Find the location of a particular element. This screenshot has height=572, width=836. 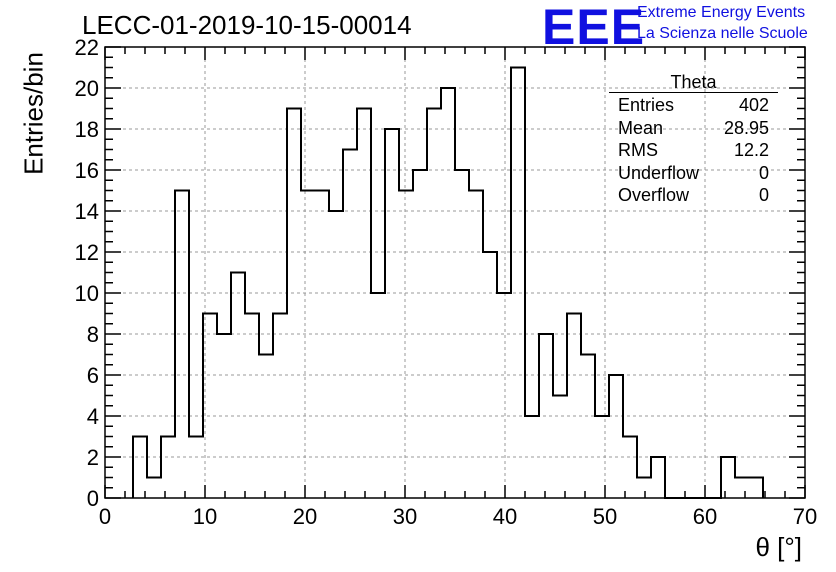

y-axis-label: Entries/bin is located at coordinates (33, 113).